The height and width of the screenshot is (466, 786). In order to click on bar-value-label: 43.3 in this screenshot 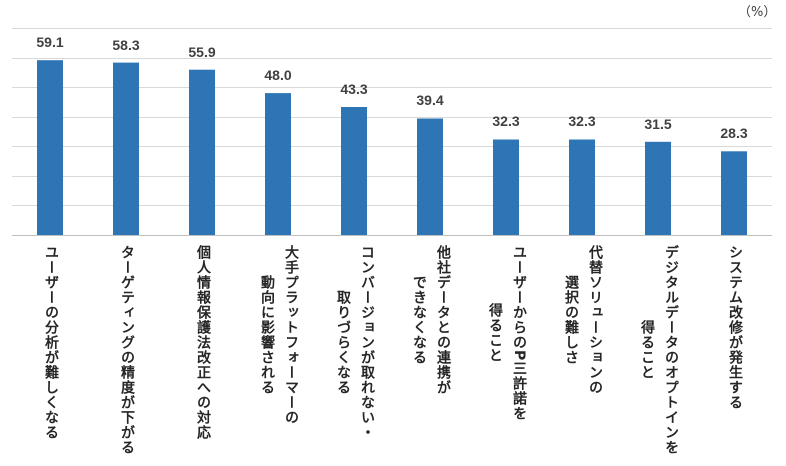, I will do `click(354, 88)`.